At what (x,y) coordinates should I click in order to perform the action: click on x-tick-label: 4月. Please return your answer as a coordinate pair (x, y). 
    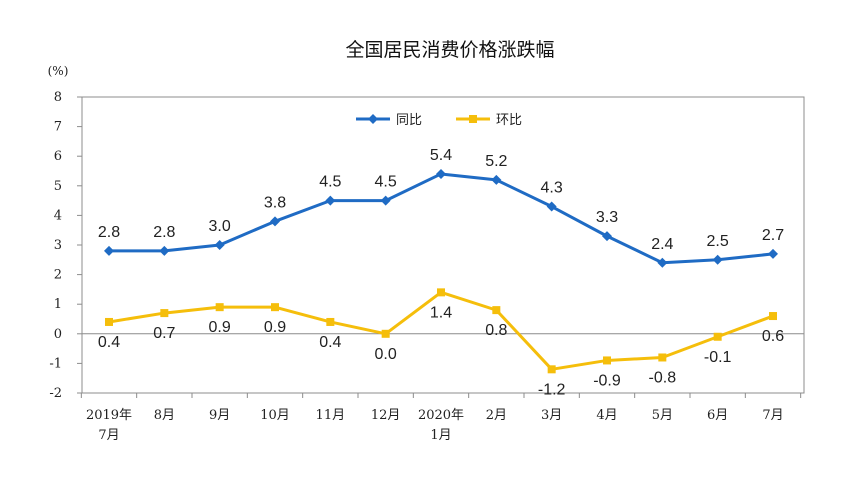
    Looking at the image, I should click on (606, 415).